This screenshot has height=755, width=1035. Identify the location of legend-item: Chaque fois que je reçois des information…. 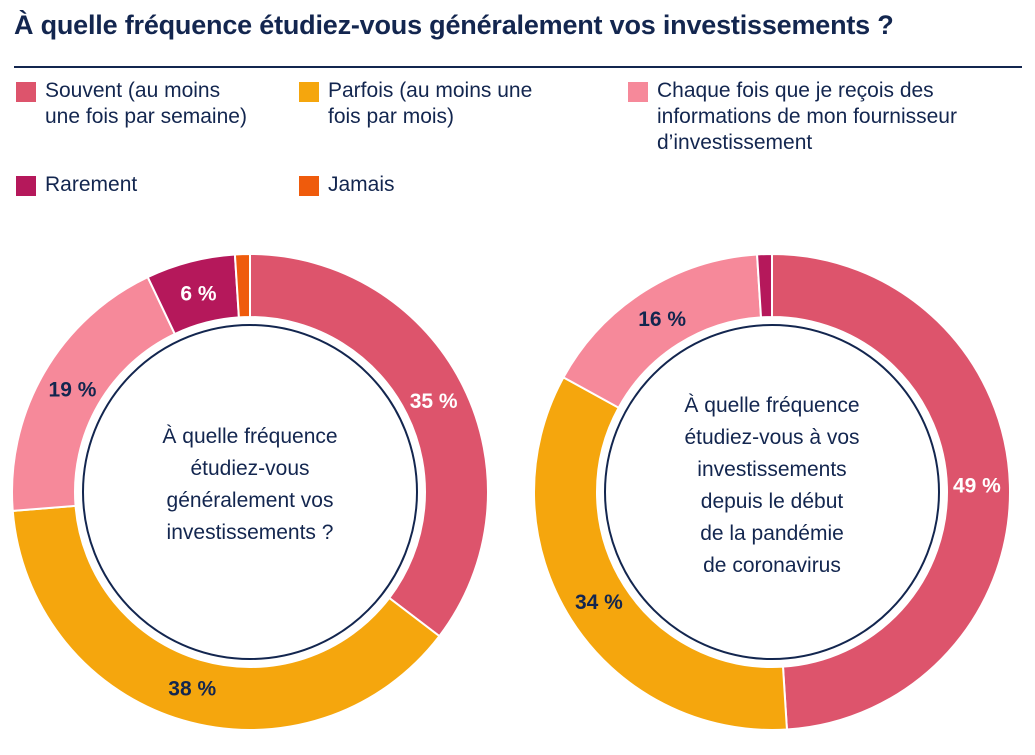
(792, 117).